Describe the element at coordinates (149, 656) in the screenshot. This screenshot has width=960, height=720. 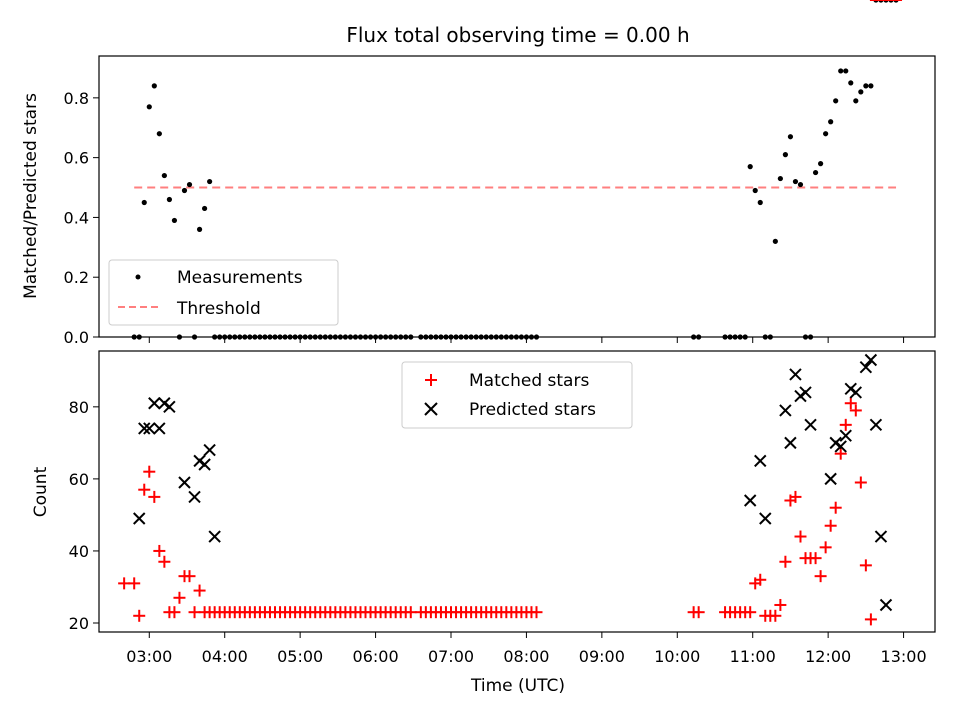
I see `x-tick-label: 03:00` at that location.